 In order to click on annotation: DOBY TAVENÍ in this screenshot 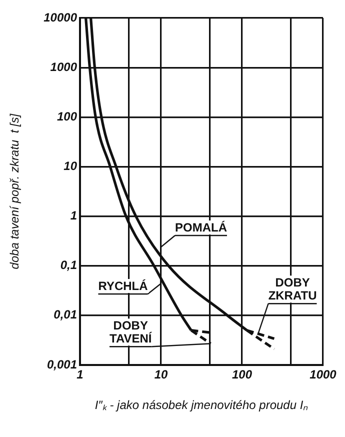, I will do `click(131, 332)`.